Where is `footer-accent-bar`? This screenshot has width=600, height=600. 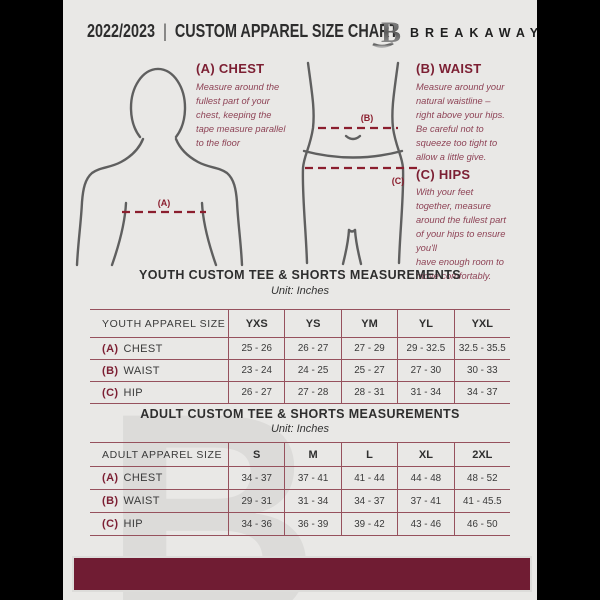 footer-accent-bar is located at coordinates (302, 574).